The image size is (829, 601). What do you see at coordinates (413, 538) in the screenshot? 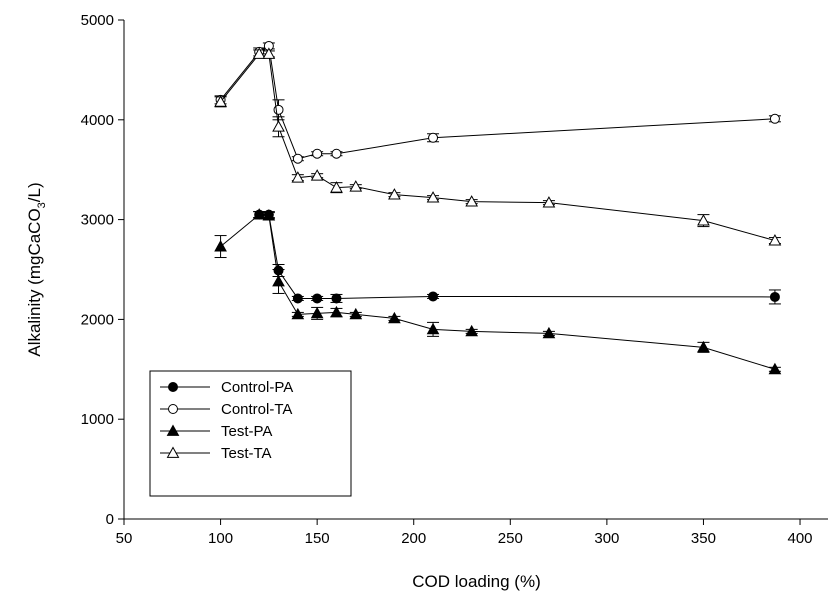
I see `x-tick-label: 200` at bounding box center [413, 538].